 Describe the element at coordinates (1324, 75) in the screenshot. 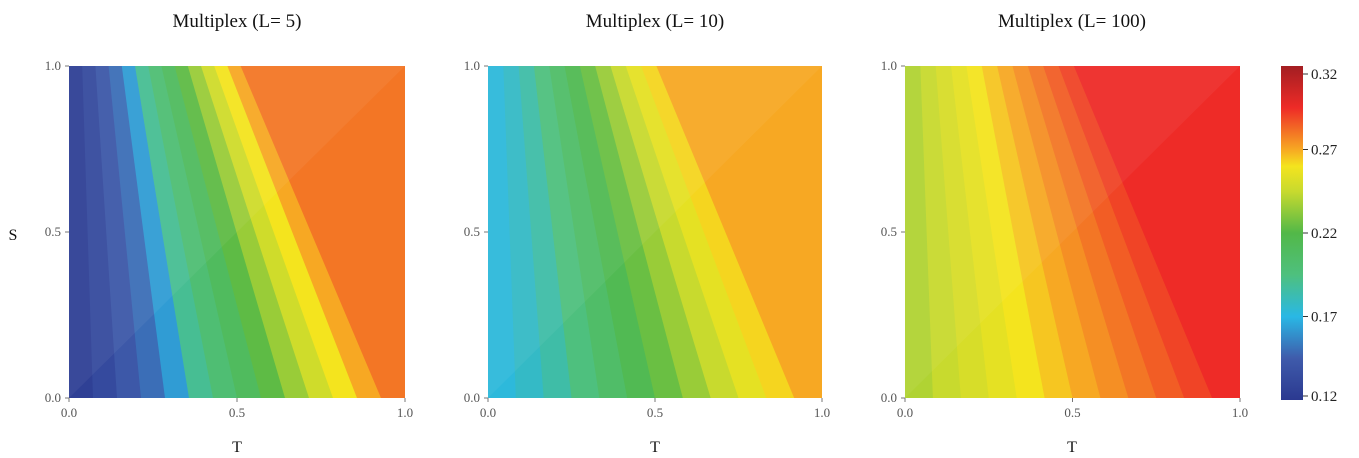

I see `colorbar-tick-label: 0.32` at that location.